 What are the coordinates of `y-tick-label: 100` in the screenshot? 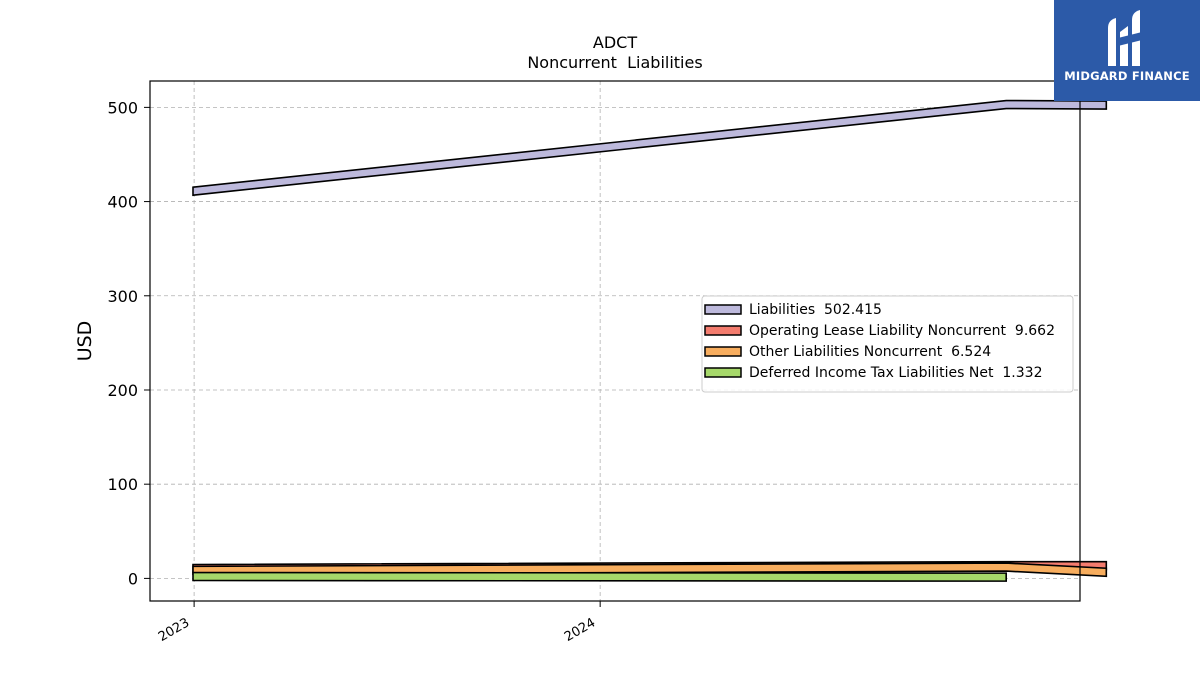 It's located at (122, 484).